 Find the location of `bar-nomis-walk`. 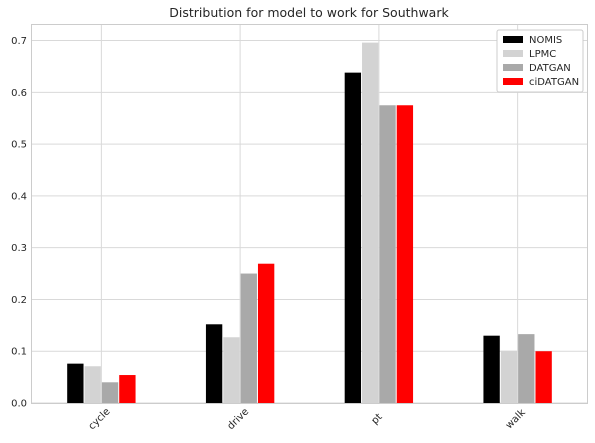

bar-nomis-walk is located at coordinates (491, 369).